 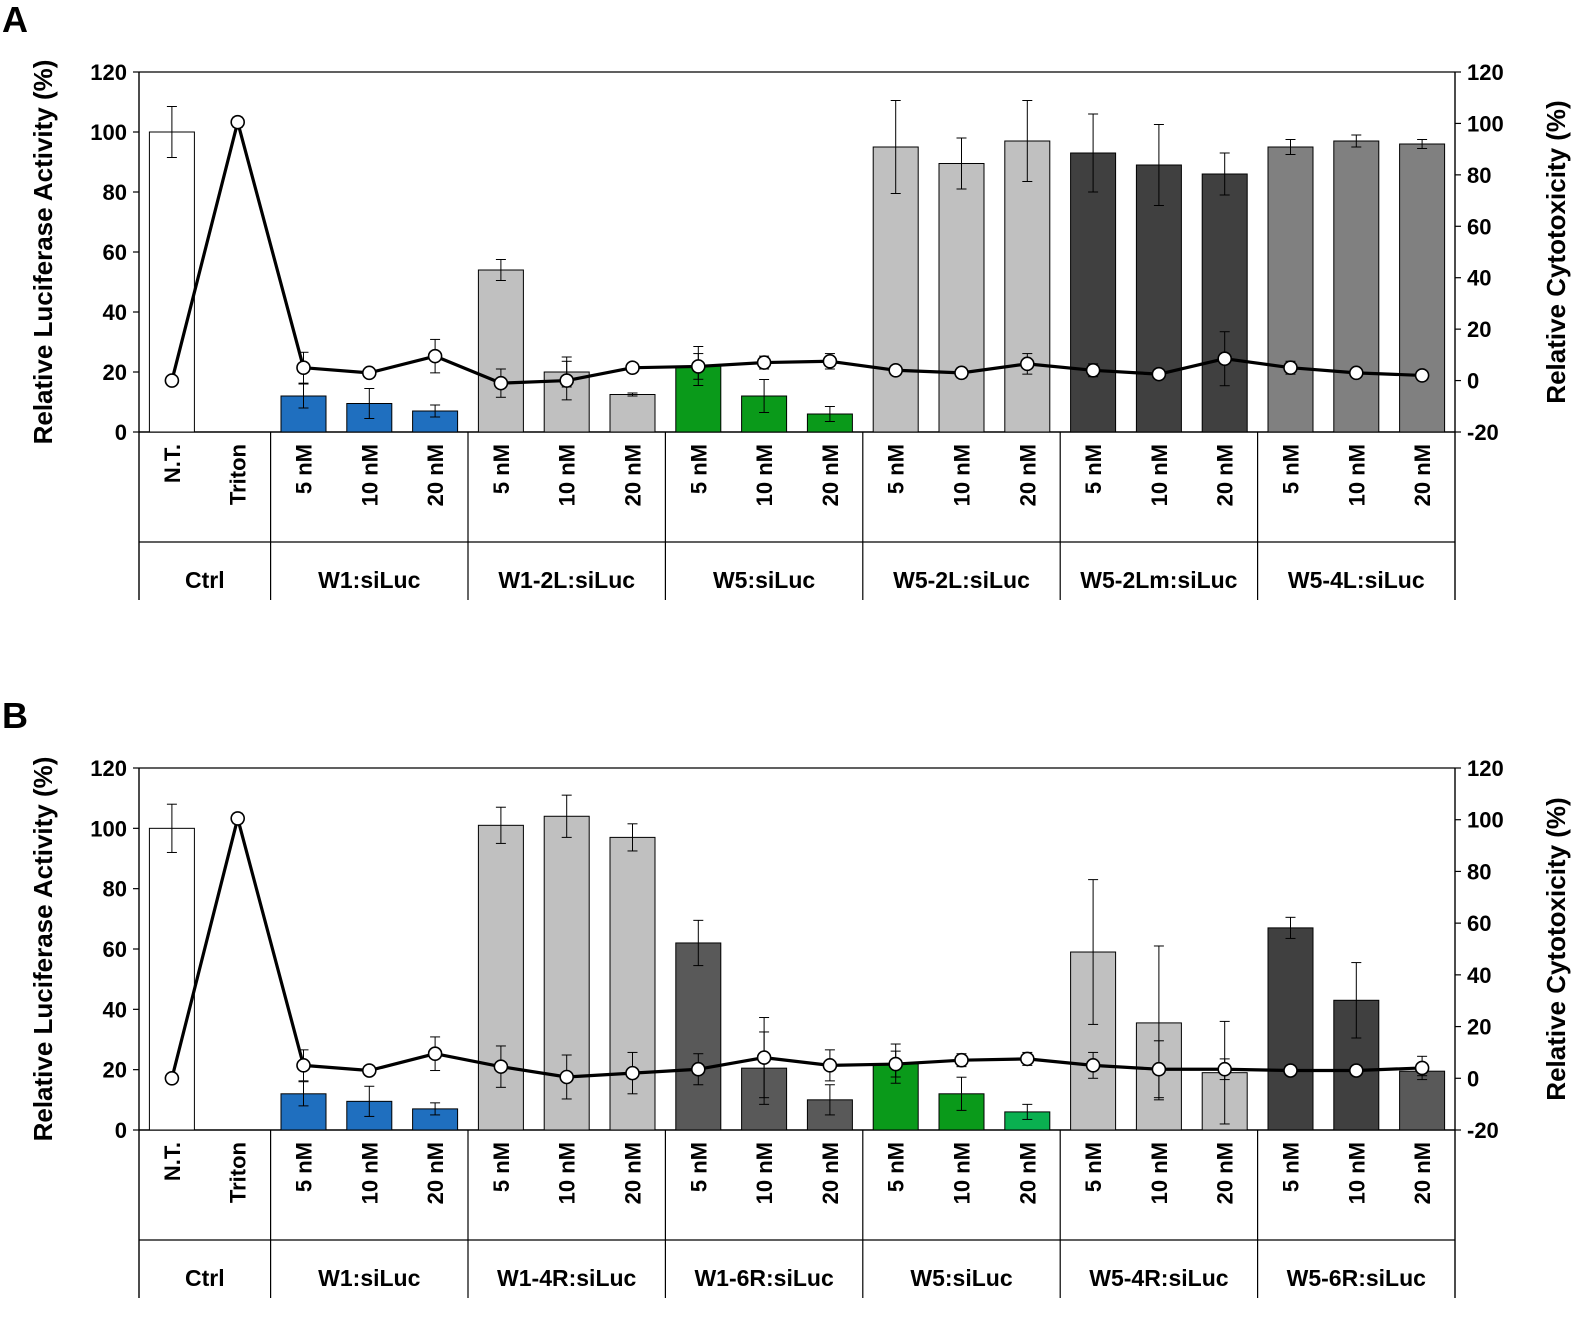 What do you see at coordinates (1158, 580) in the screenshot?
I see `group-label: W5-2Lm:siLuc` at bounding box center [1158, 580].